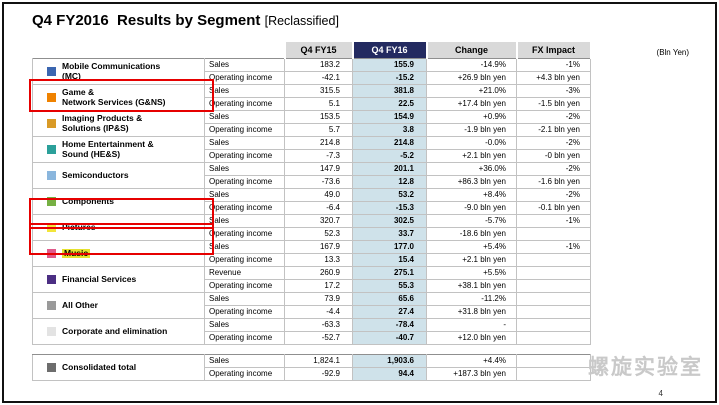 This screenshot has width=719, height=405. Describe the element at coordinates (118, 227) in the screenshot. I see `segment-name-cell: Pictures` at that location.